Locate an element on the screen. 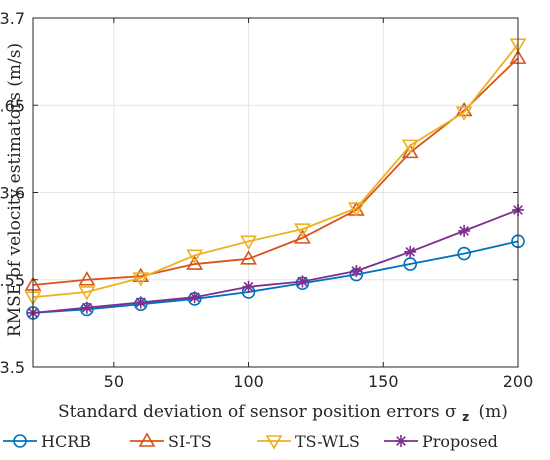  legend-item-si-ts: SI-TS is located at coordinates (171, 441).